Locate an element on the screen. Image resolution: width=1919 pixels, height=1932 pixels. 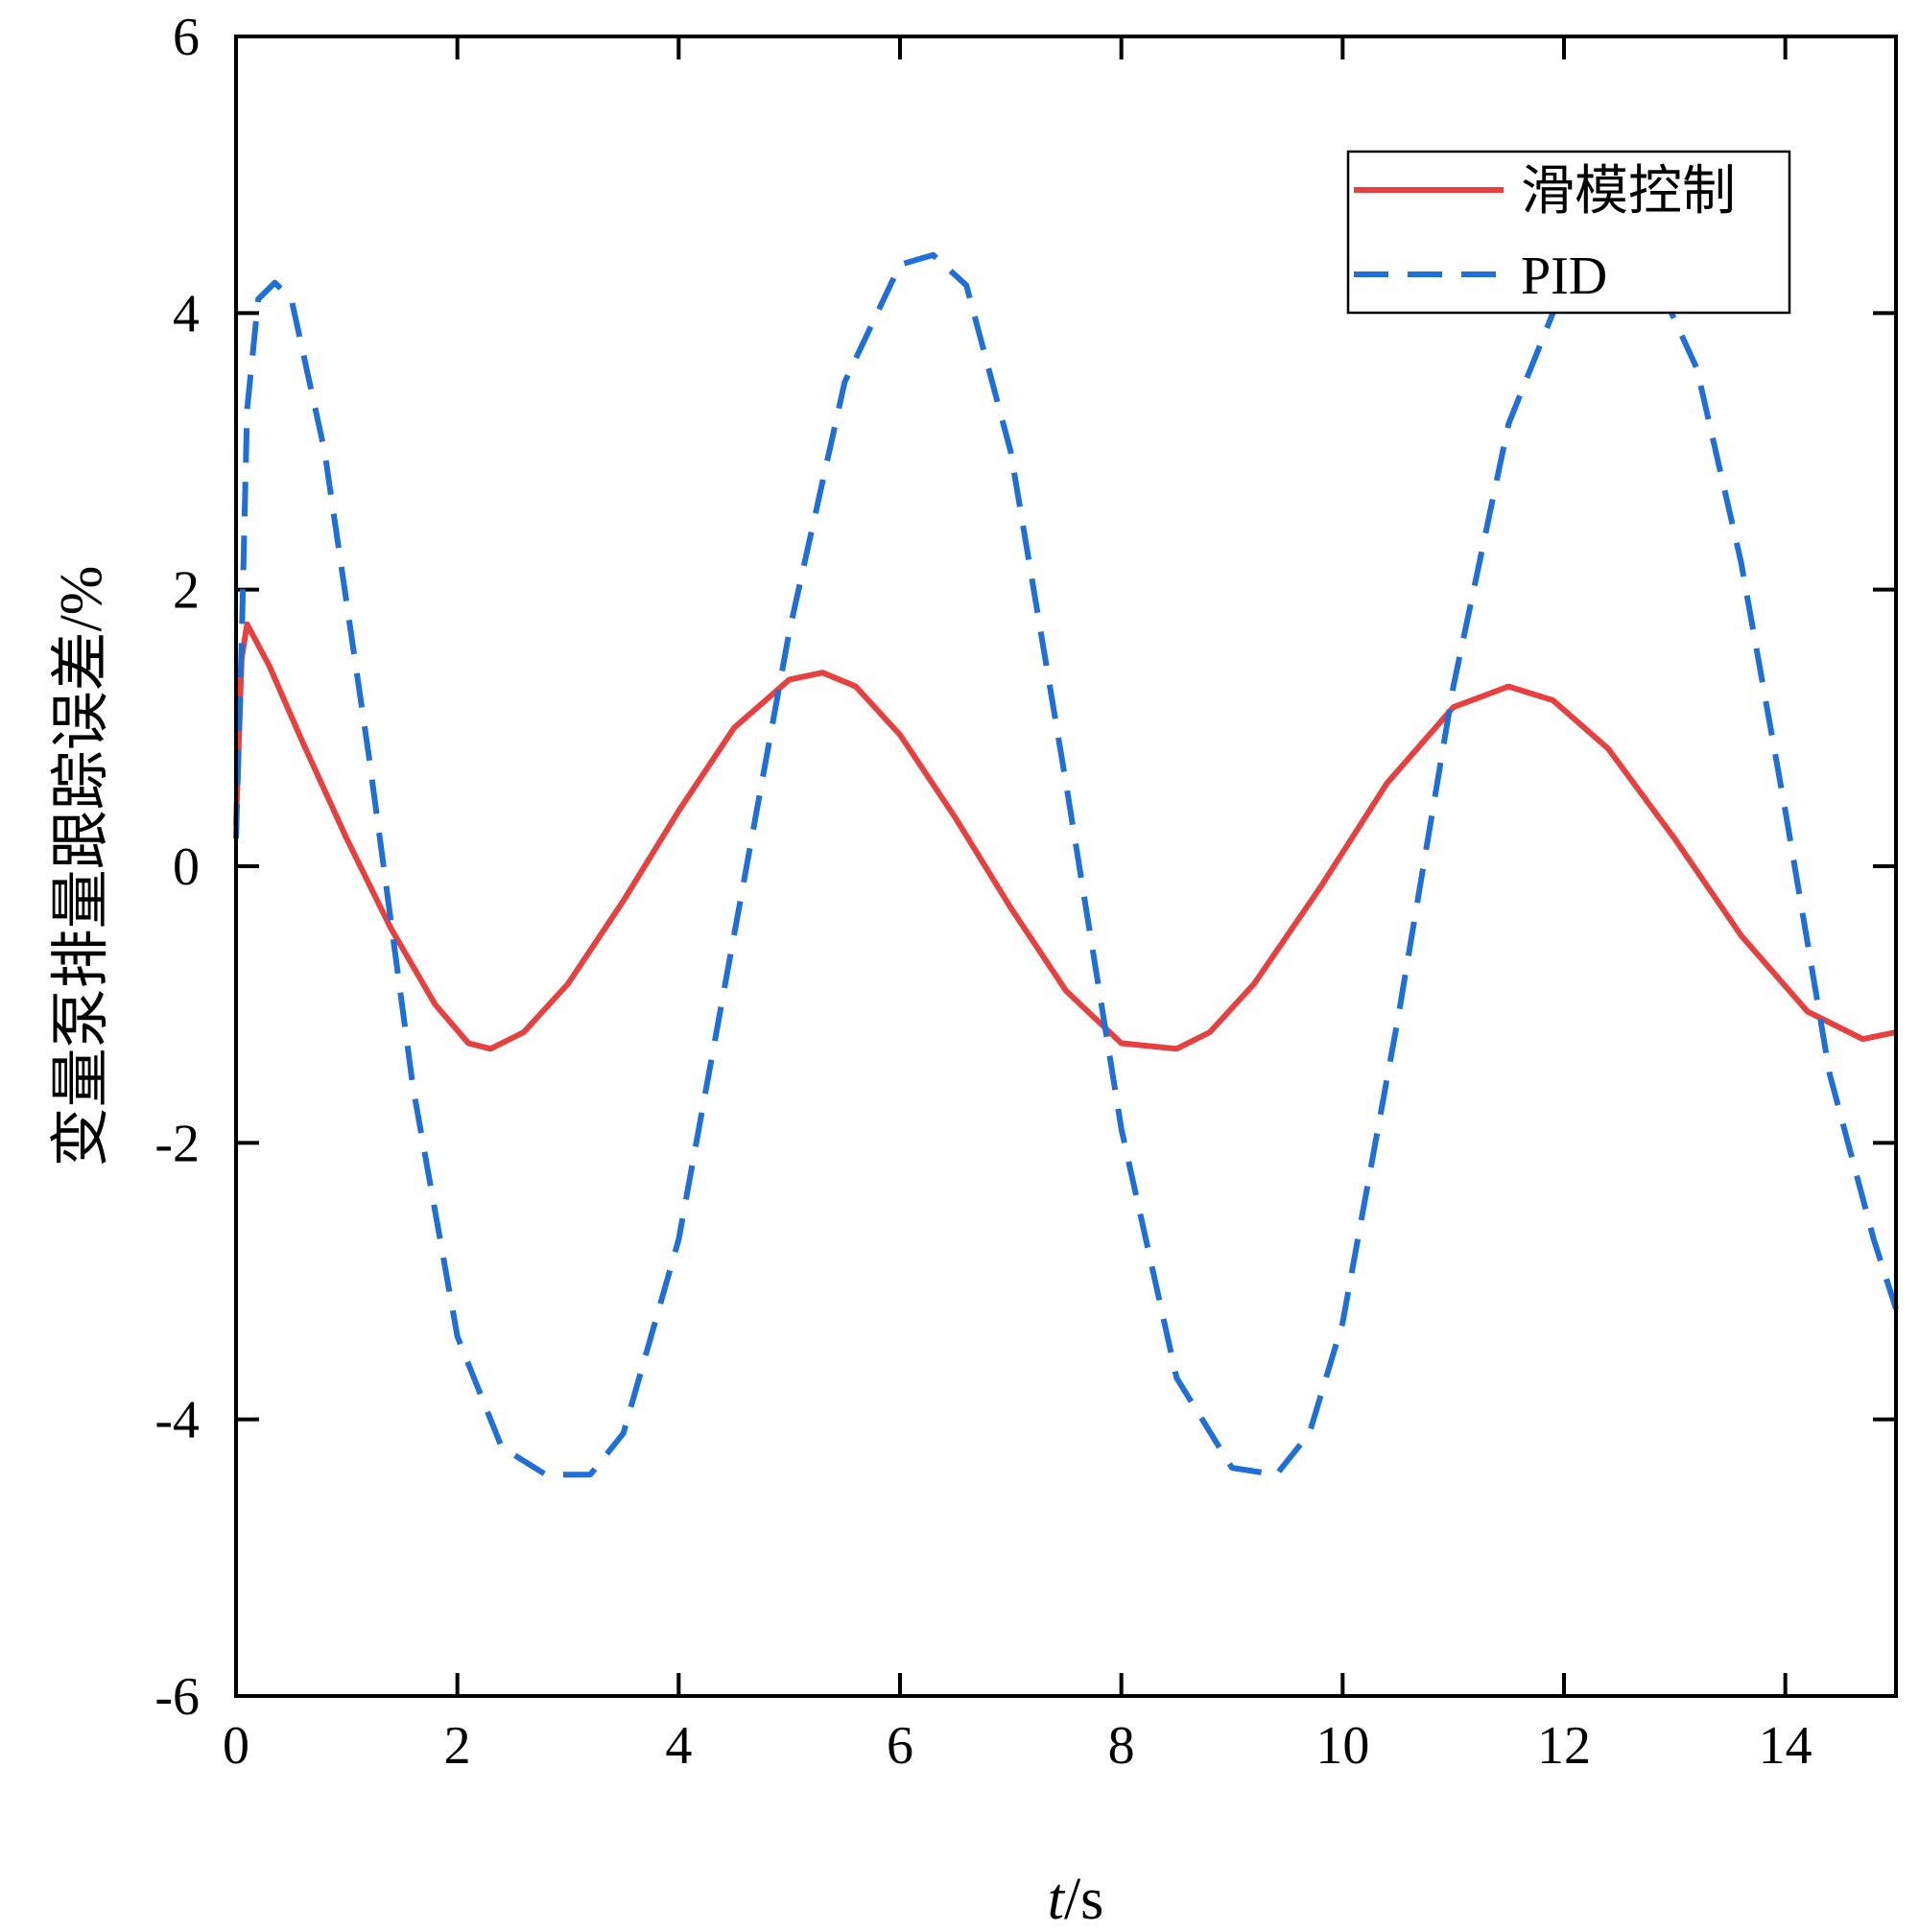
y-axis-title: 变量泵排量跟踪误差/% is located at coordinates (81, 867).